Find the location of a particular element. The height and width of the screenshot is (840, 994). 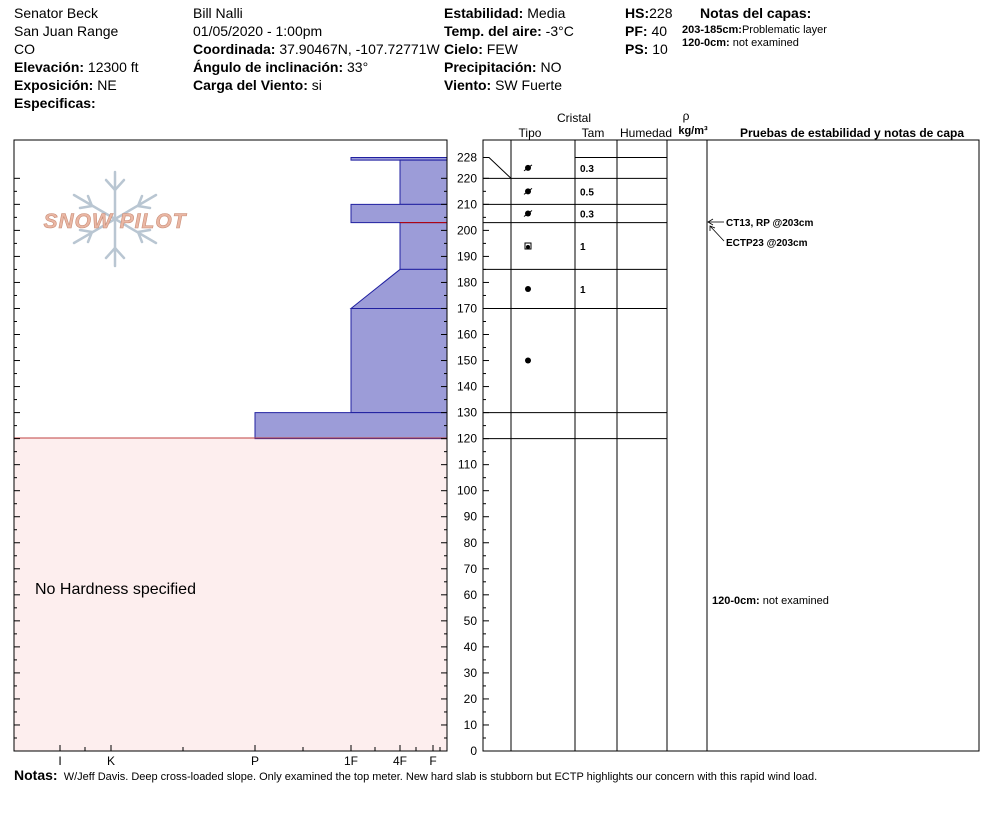

hardness-label-4F: 4F is located at coordinates (400, 761).